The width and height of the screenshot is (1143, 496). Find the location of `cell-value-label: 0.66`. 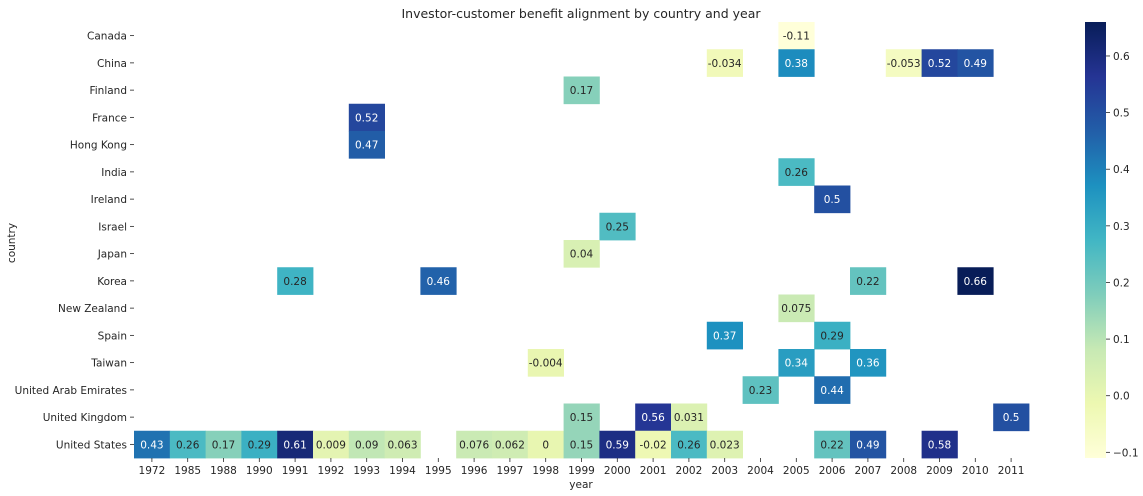

cell-value-label: 0.66 is located at coordinates (976, 282).